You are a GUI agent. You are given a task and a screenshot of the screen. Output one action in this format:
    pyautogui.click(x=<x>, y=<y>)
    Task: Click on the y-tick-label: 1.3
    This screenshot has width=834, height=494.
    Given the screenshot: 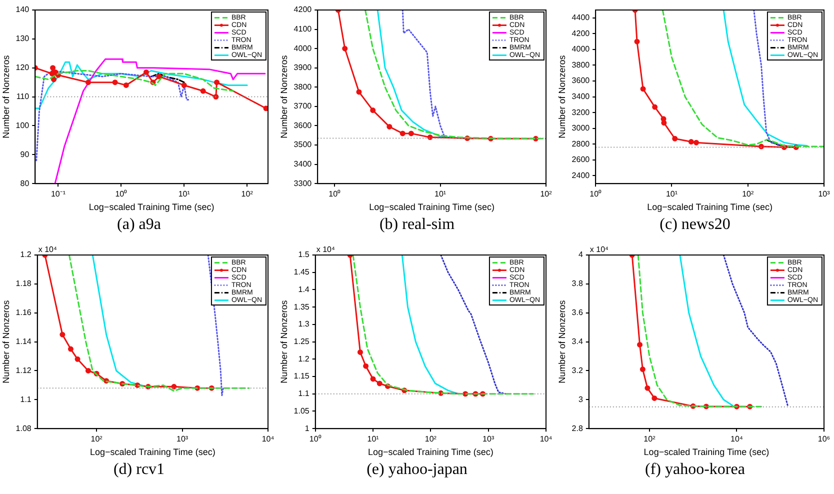 What is the action you would take?
    pyautogui.click(x=304, y=324)
    